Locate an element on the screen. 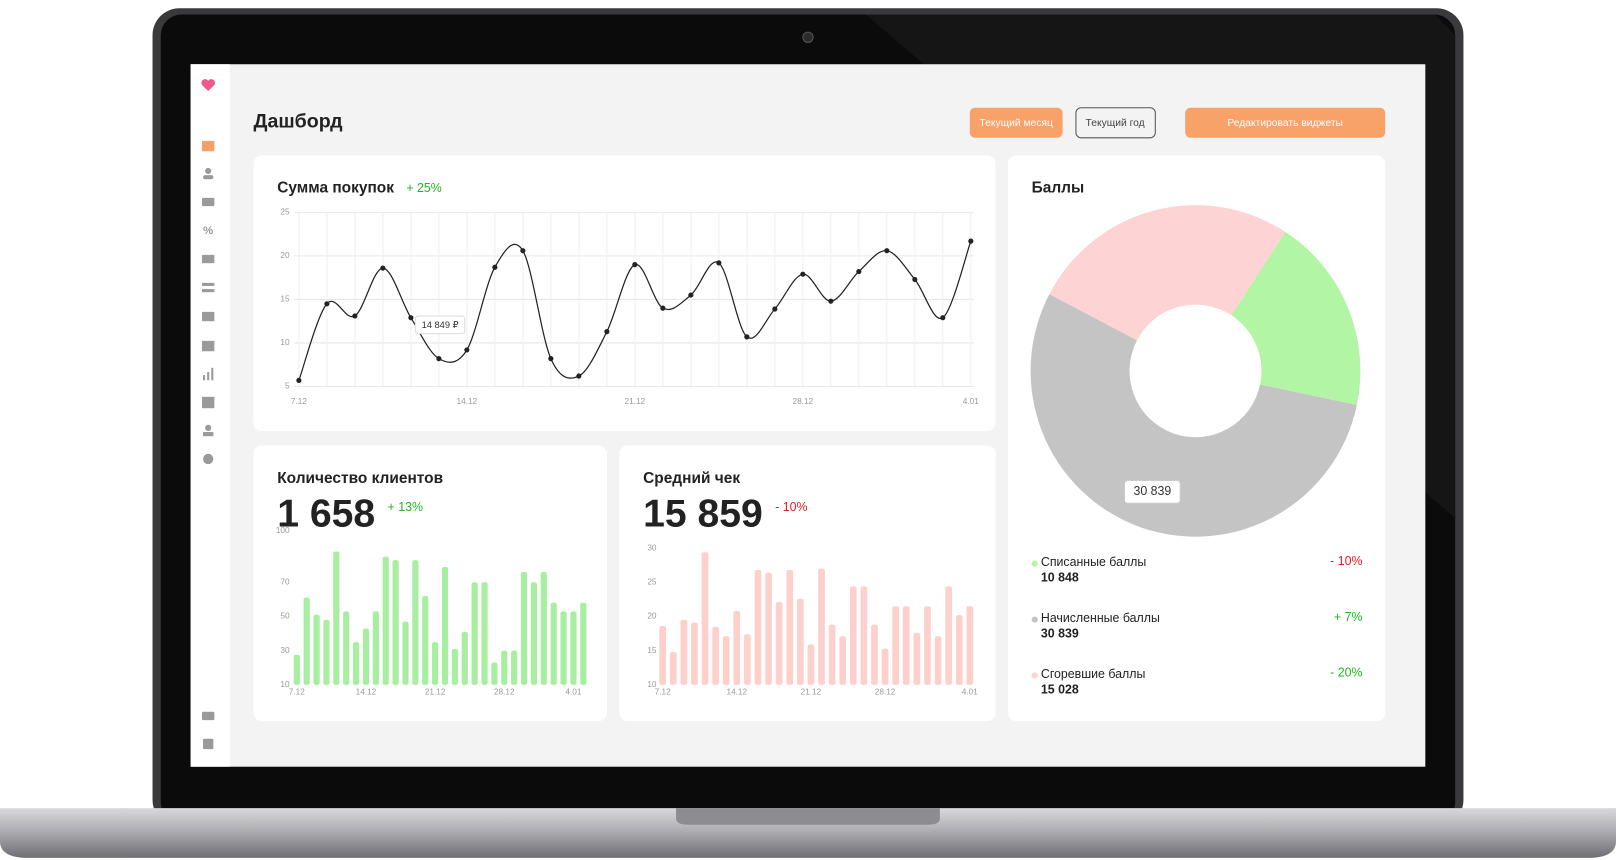 Image resolution: width=1616 pixels, height=860 pixels. legend-value: 15 028 is located at coordinates (1060, 689).